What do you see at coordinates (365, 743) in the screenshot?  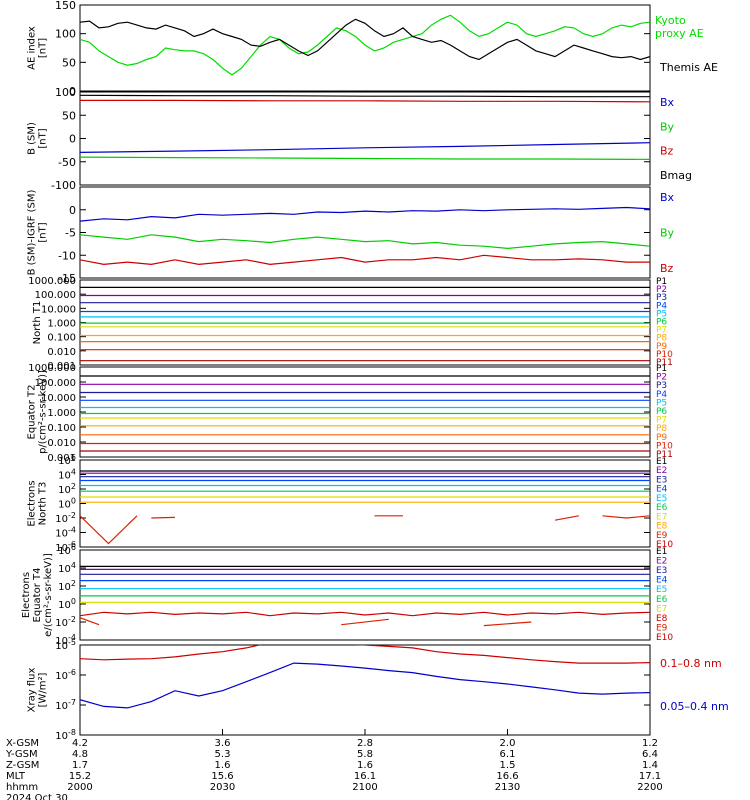 I see `x-tick-label: 2.8` at bounding box center [365, 743].